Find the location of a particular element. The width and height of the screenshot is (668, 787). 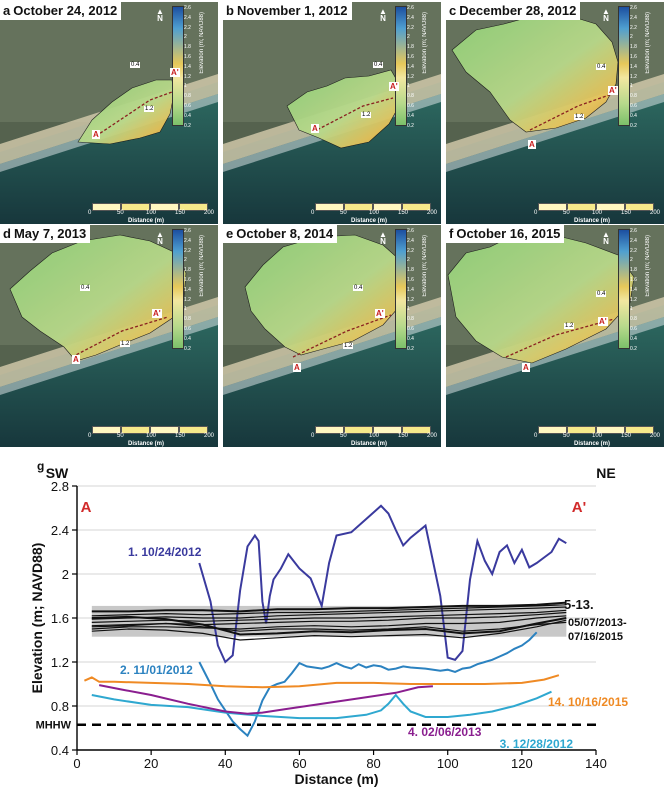

panel-date: December 28, 2012 is located at coordinates (518, 10).